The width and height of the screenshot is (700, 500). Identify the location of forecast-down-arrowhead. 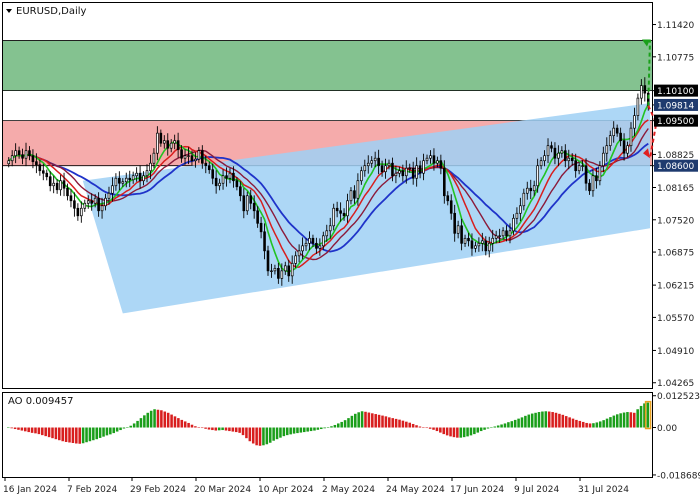
(646, 153).